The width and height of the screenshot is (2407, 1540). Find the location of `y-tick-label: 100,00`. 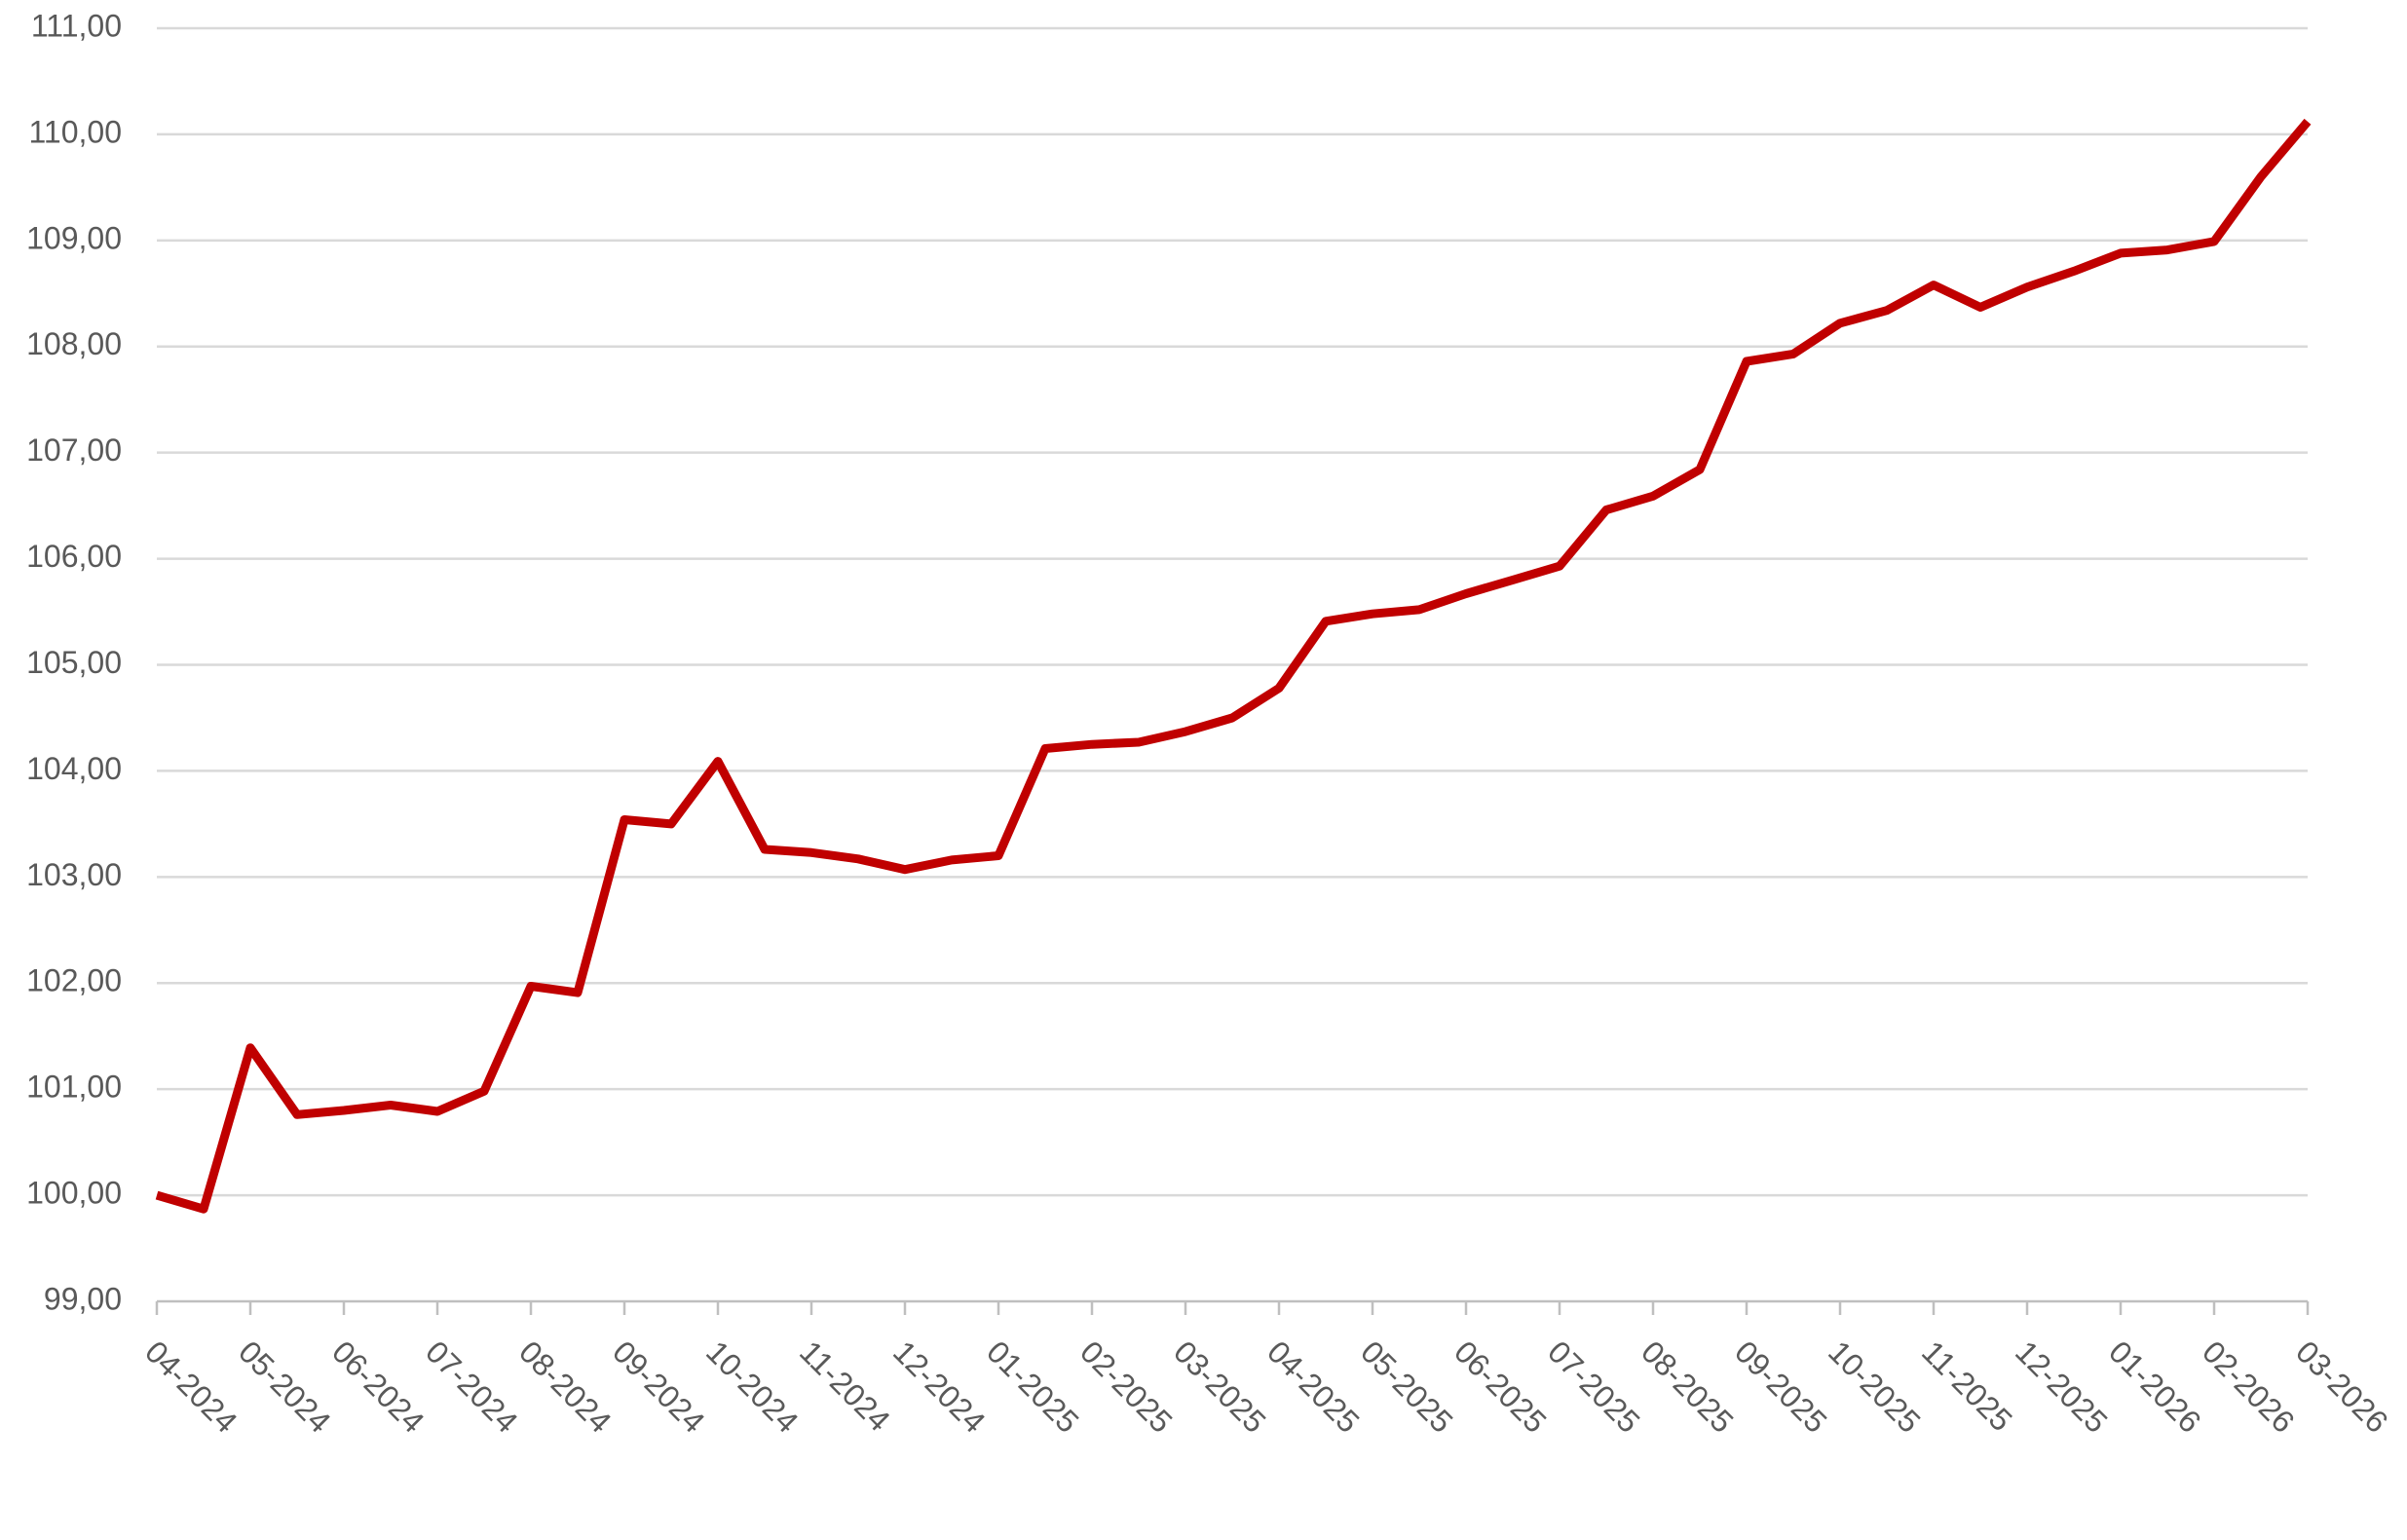

y-tick-label: 100,00 is located at coordinates (74, 1193).